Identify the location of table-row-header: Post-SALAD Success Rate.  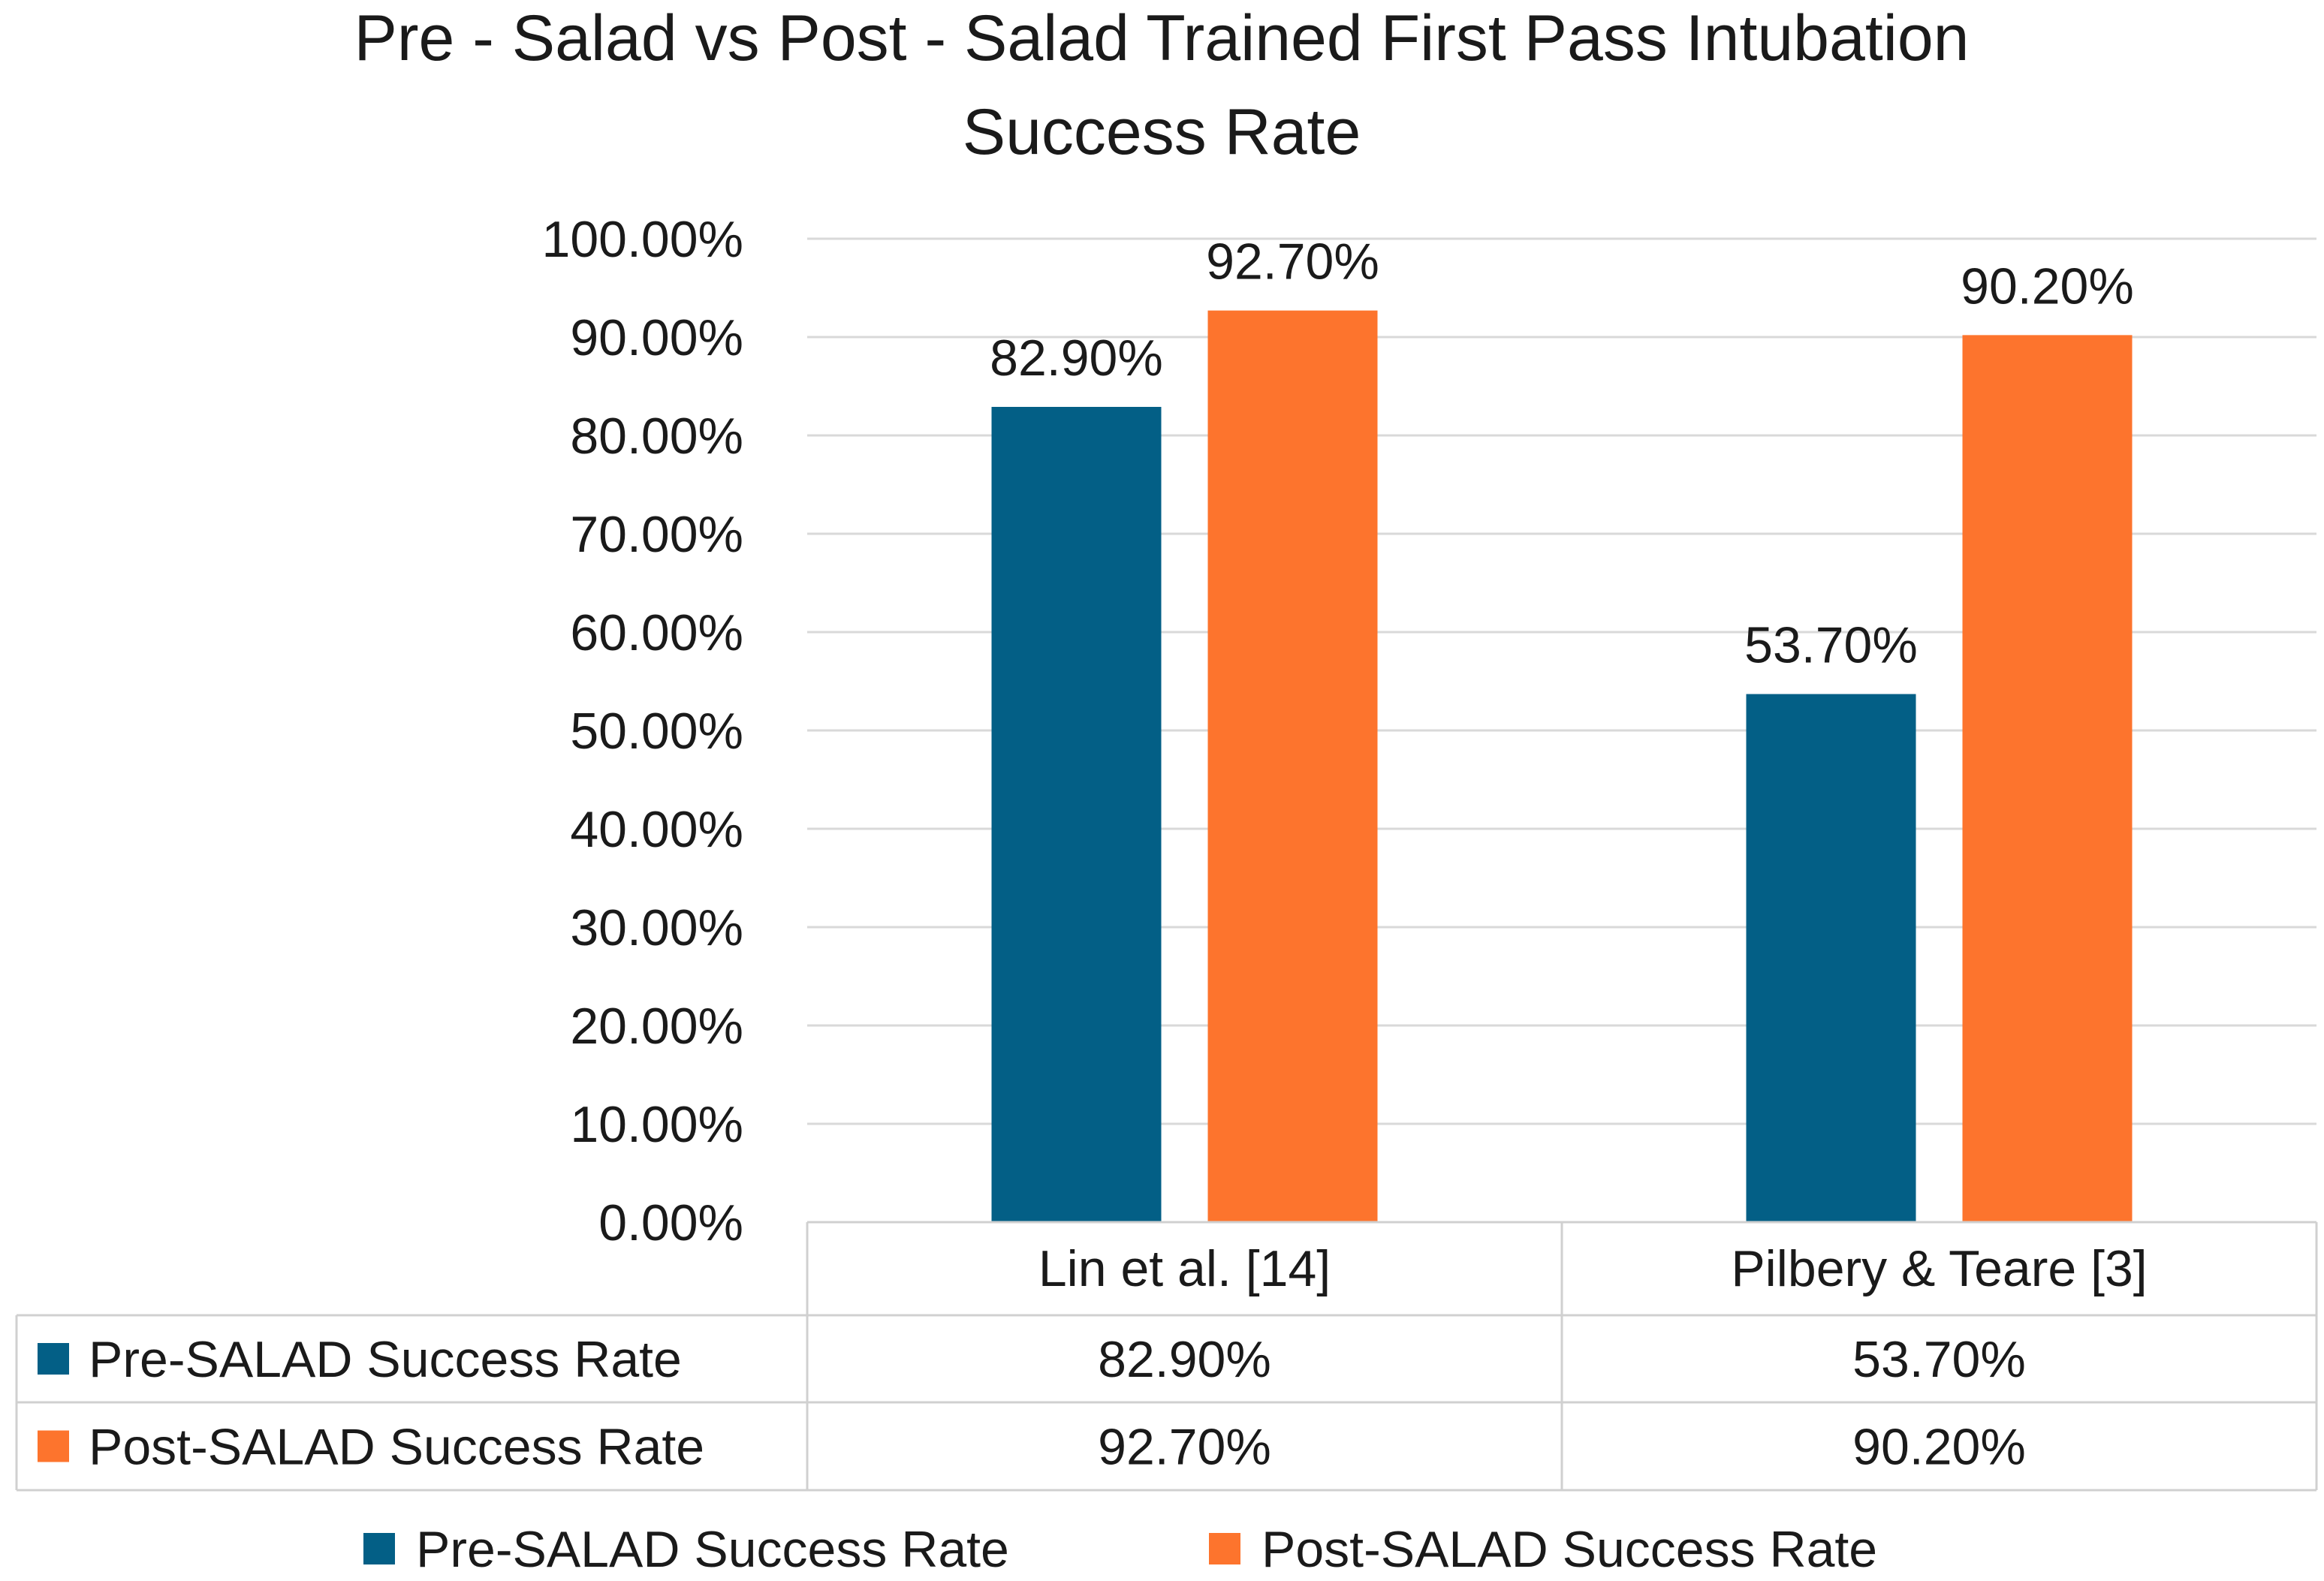
(396, 1447).